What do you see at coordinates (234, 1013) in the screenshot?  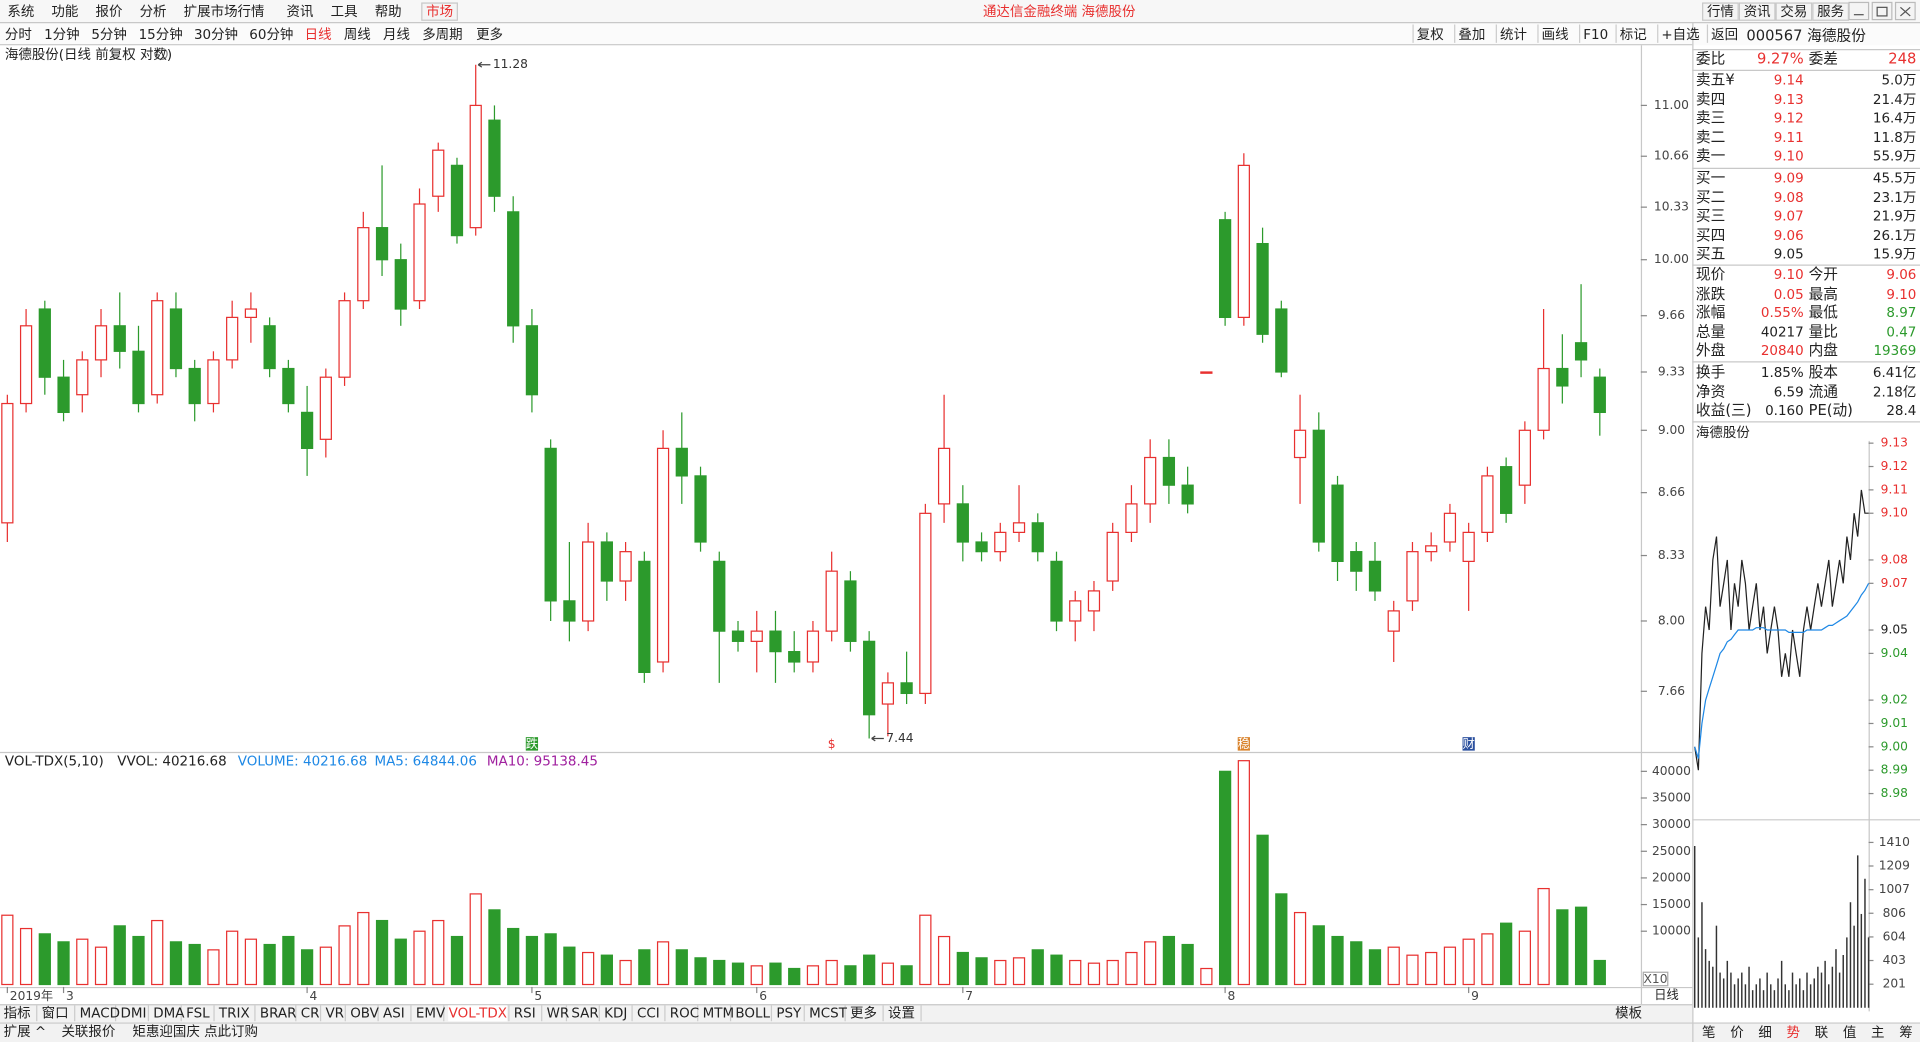 I see `indicator-tab: TRIX` at bounding box center [234, 1013].